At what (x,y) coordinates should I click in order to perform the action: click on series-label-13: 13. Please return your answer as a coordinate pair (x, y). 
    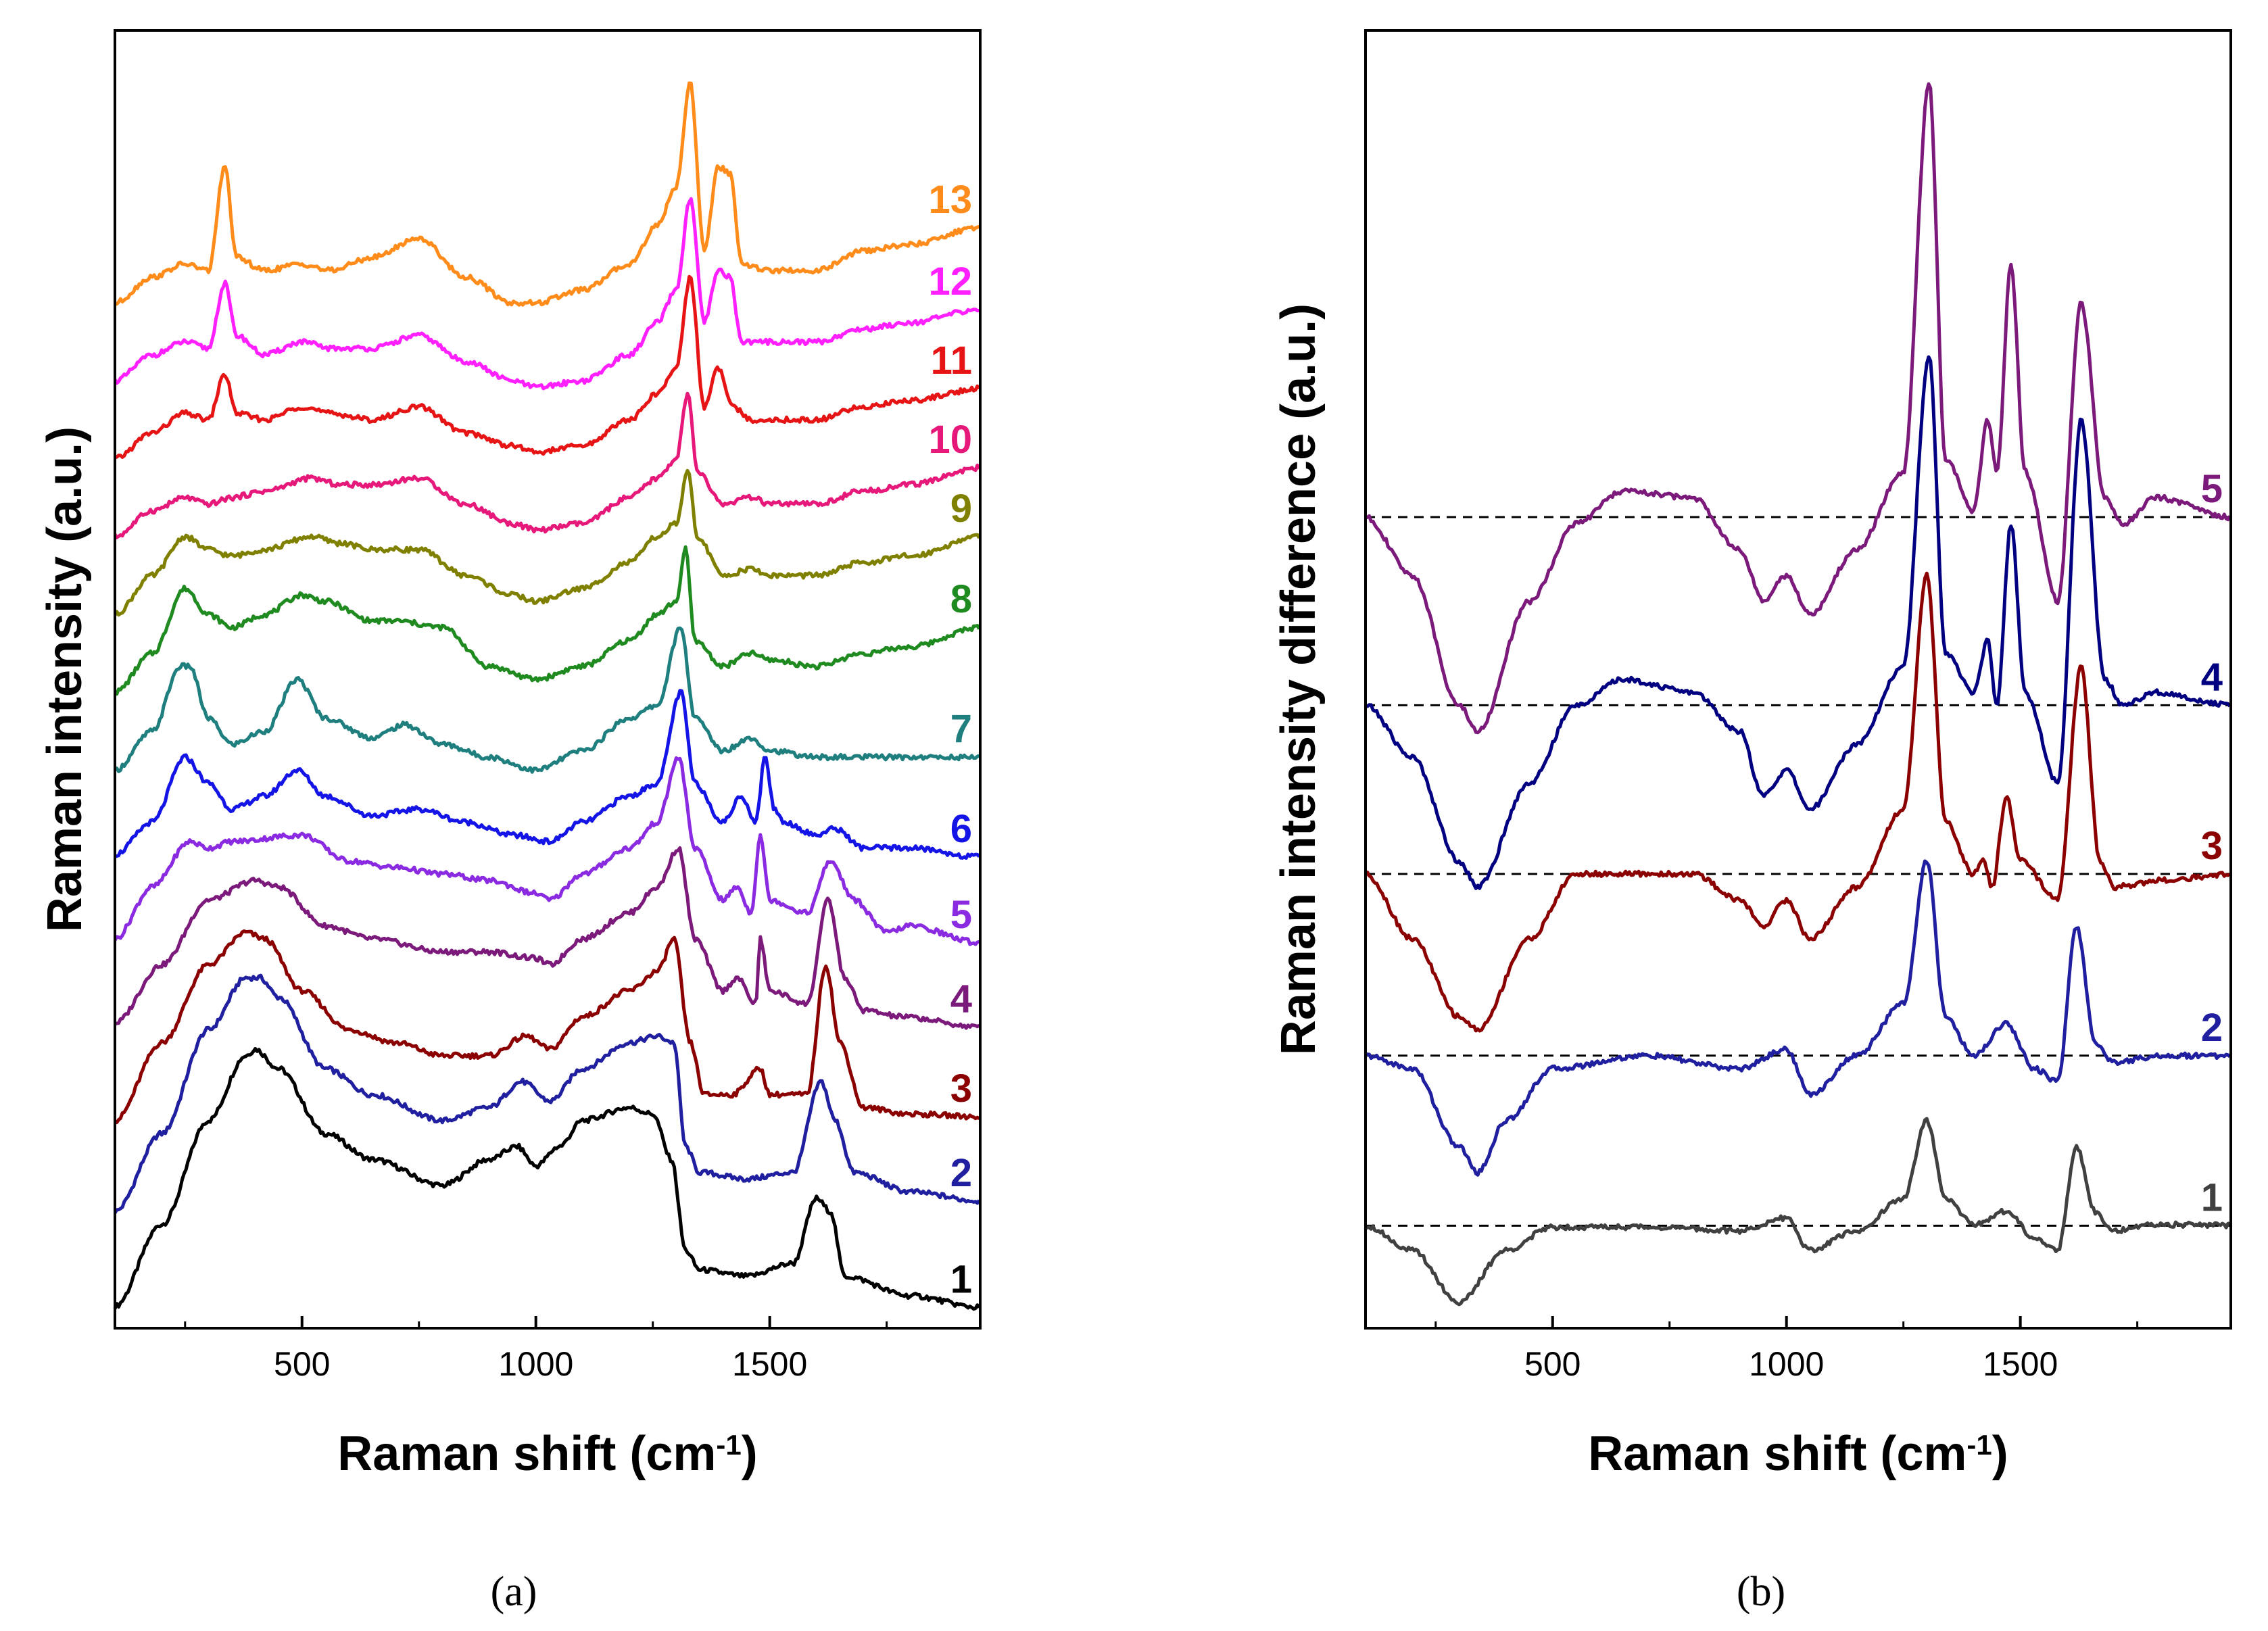
    Looking at the image, I should click on (950, 200).